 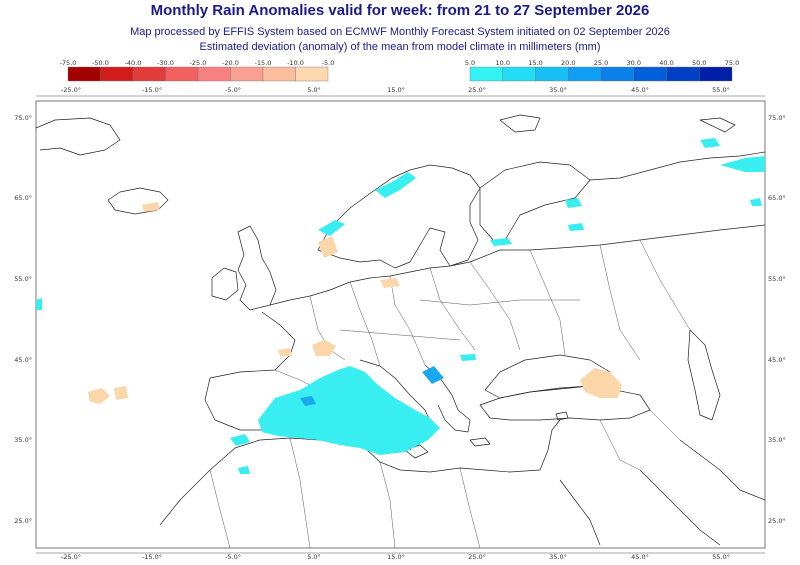 I want to click on legend-negative-label: -30.0, so click(x=165, y=63).